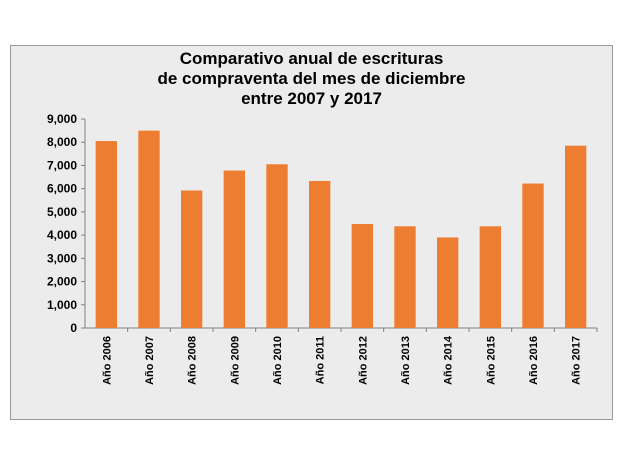 The height and width of the screenshot is (460, 630). I want to click on x-tick-label: Año 2016, so click(534, 360).